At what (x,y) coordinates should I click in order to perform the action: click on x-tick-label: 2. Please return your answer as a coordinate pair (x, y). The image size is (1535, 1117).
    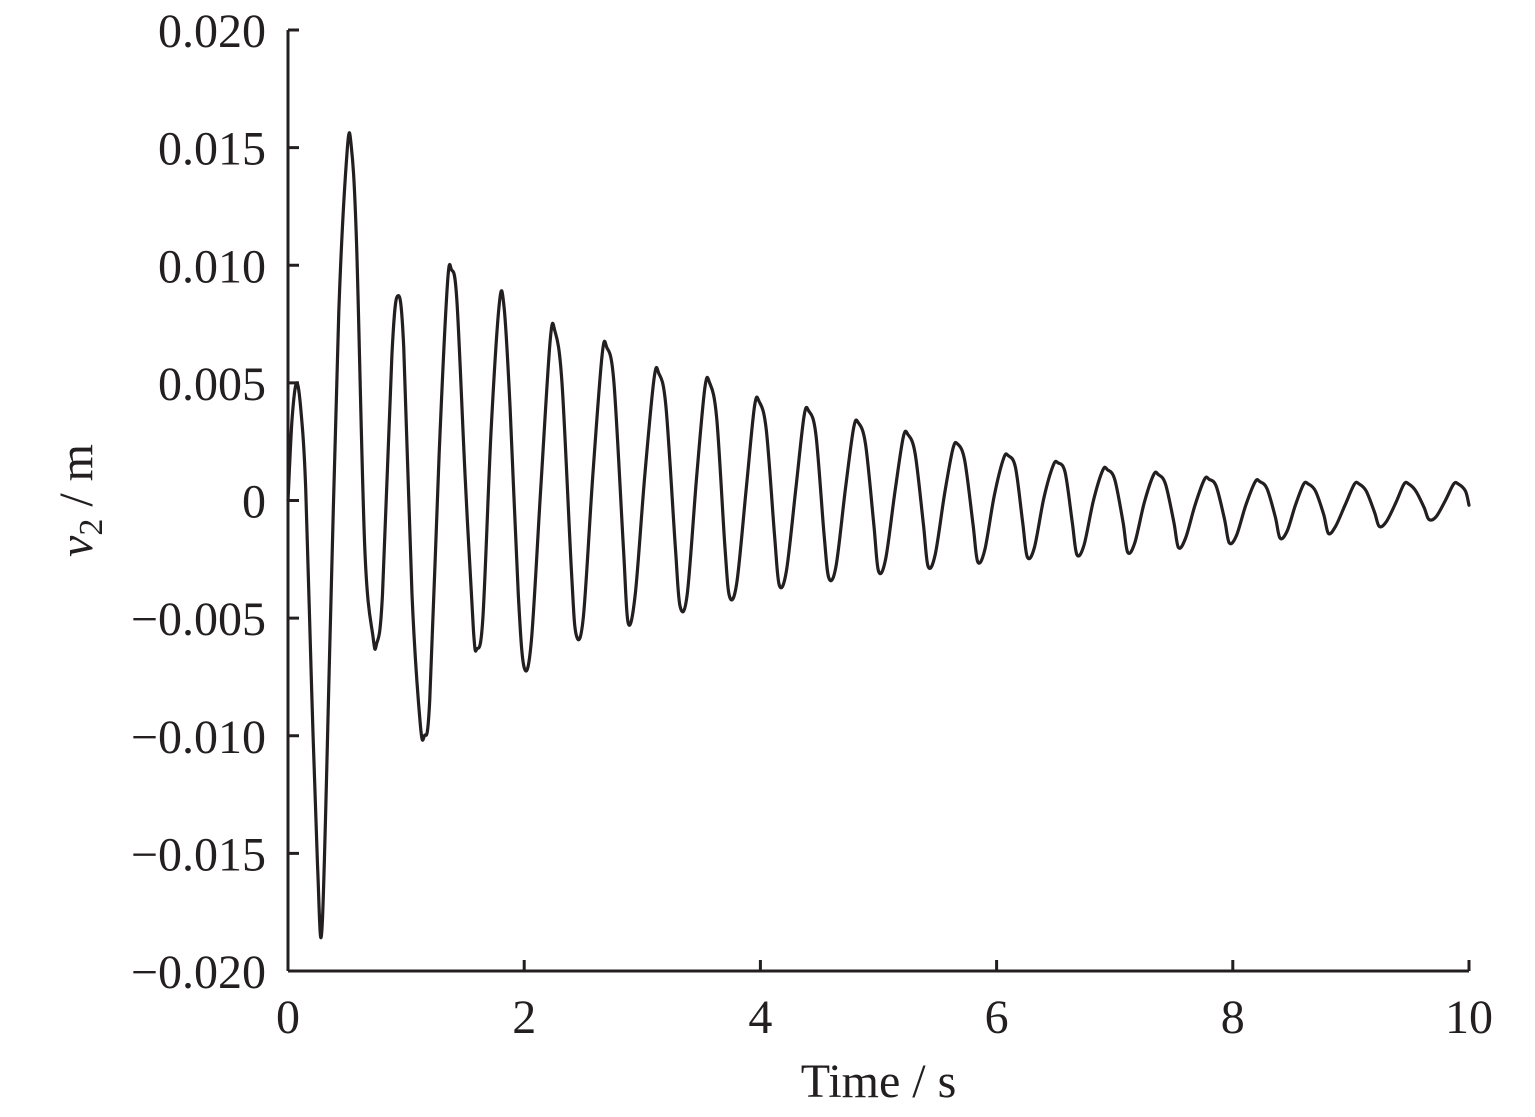
    Looking at the image, I should click on (524, 1017).